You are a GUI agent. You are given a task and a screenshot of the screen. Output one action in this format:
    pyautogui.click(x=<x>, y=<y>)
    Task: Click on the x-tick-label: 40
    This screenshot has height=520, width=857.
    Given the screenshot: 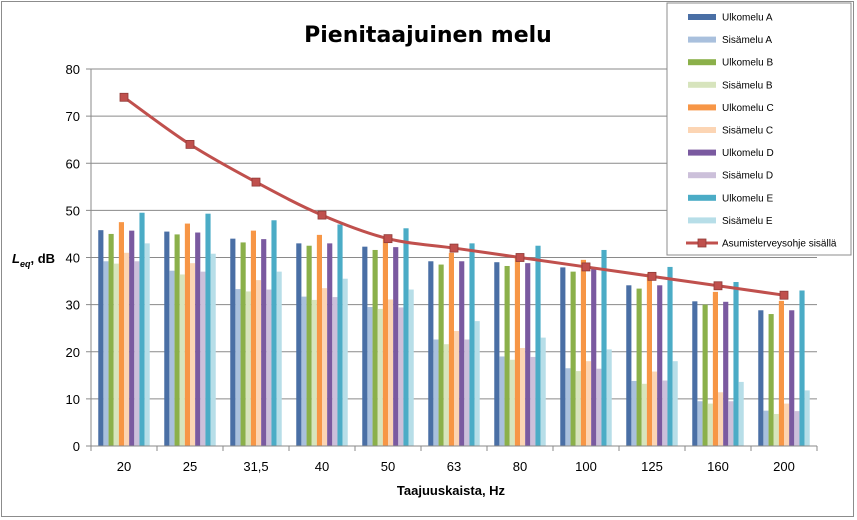 What is the action you would take?
    pyautogui.click(x=322, y=466)
    